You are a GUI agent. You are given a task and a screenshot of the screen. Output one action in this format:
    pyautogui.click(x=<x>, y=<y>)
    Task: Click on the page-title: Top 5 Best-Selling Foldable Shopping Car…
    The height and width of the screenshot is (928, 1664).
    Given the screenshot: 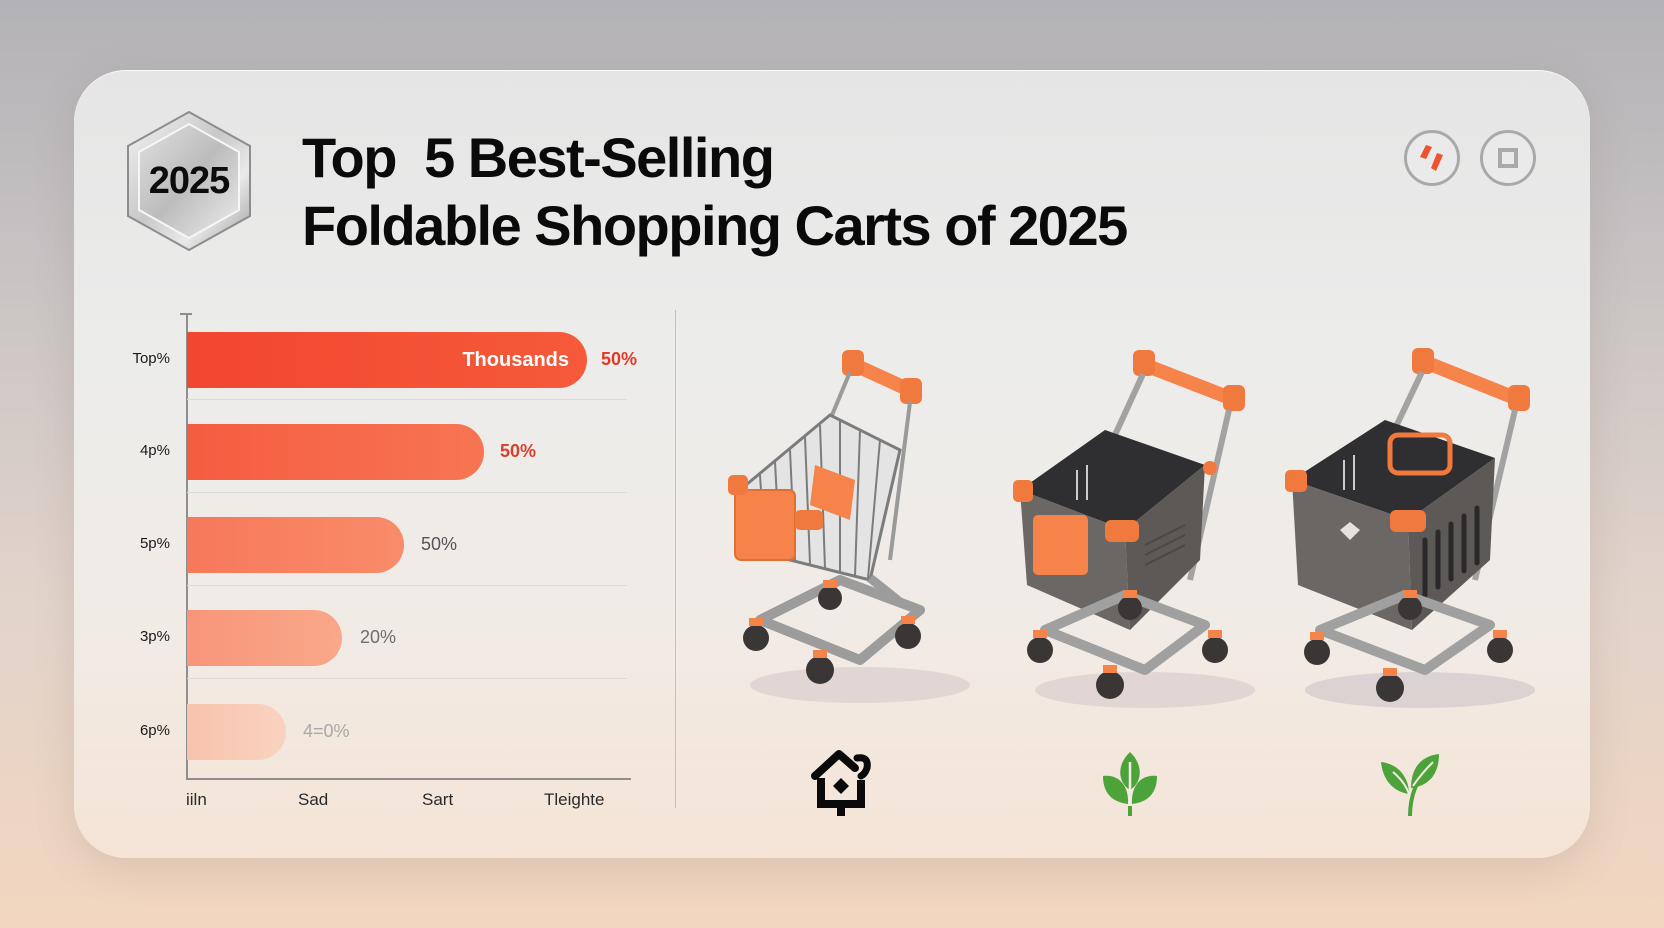 What is the action you would take?
    pyautogui.click(x=715, y=192)
    